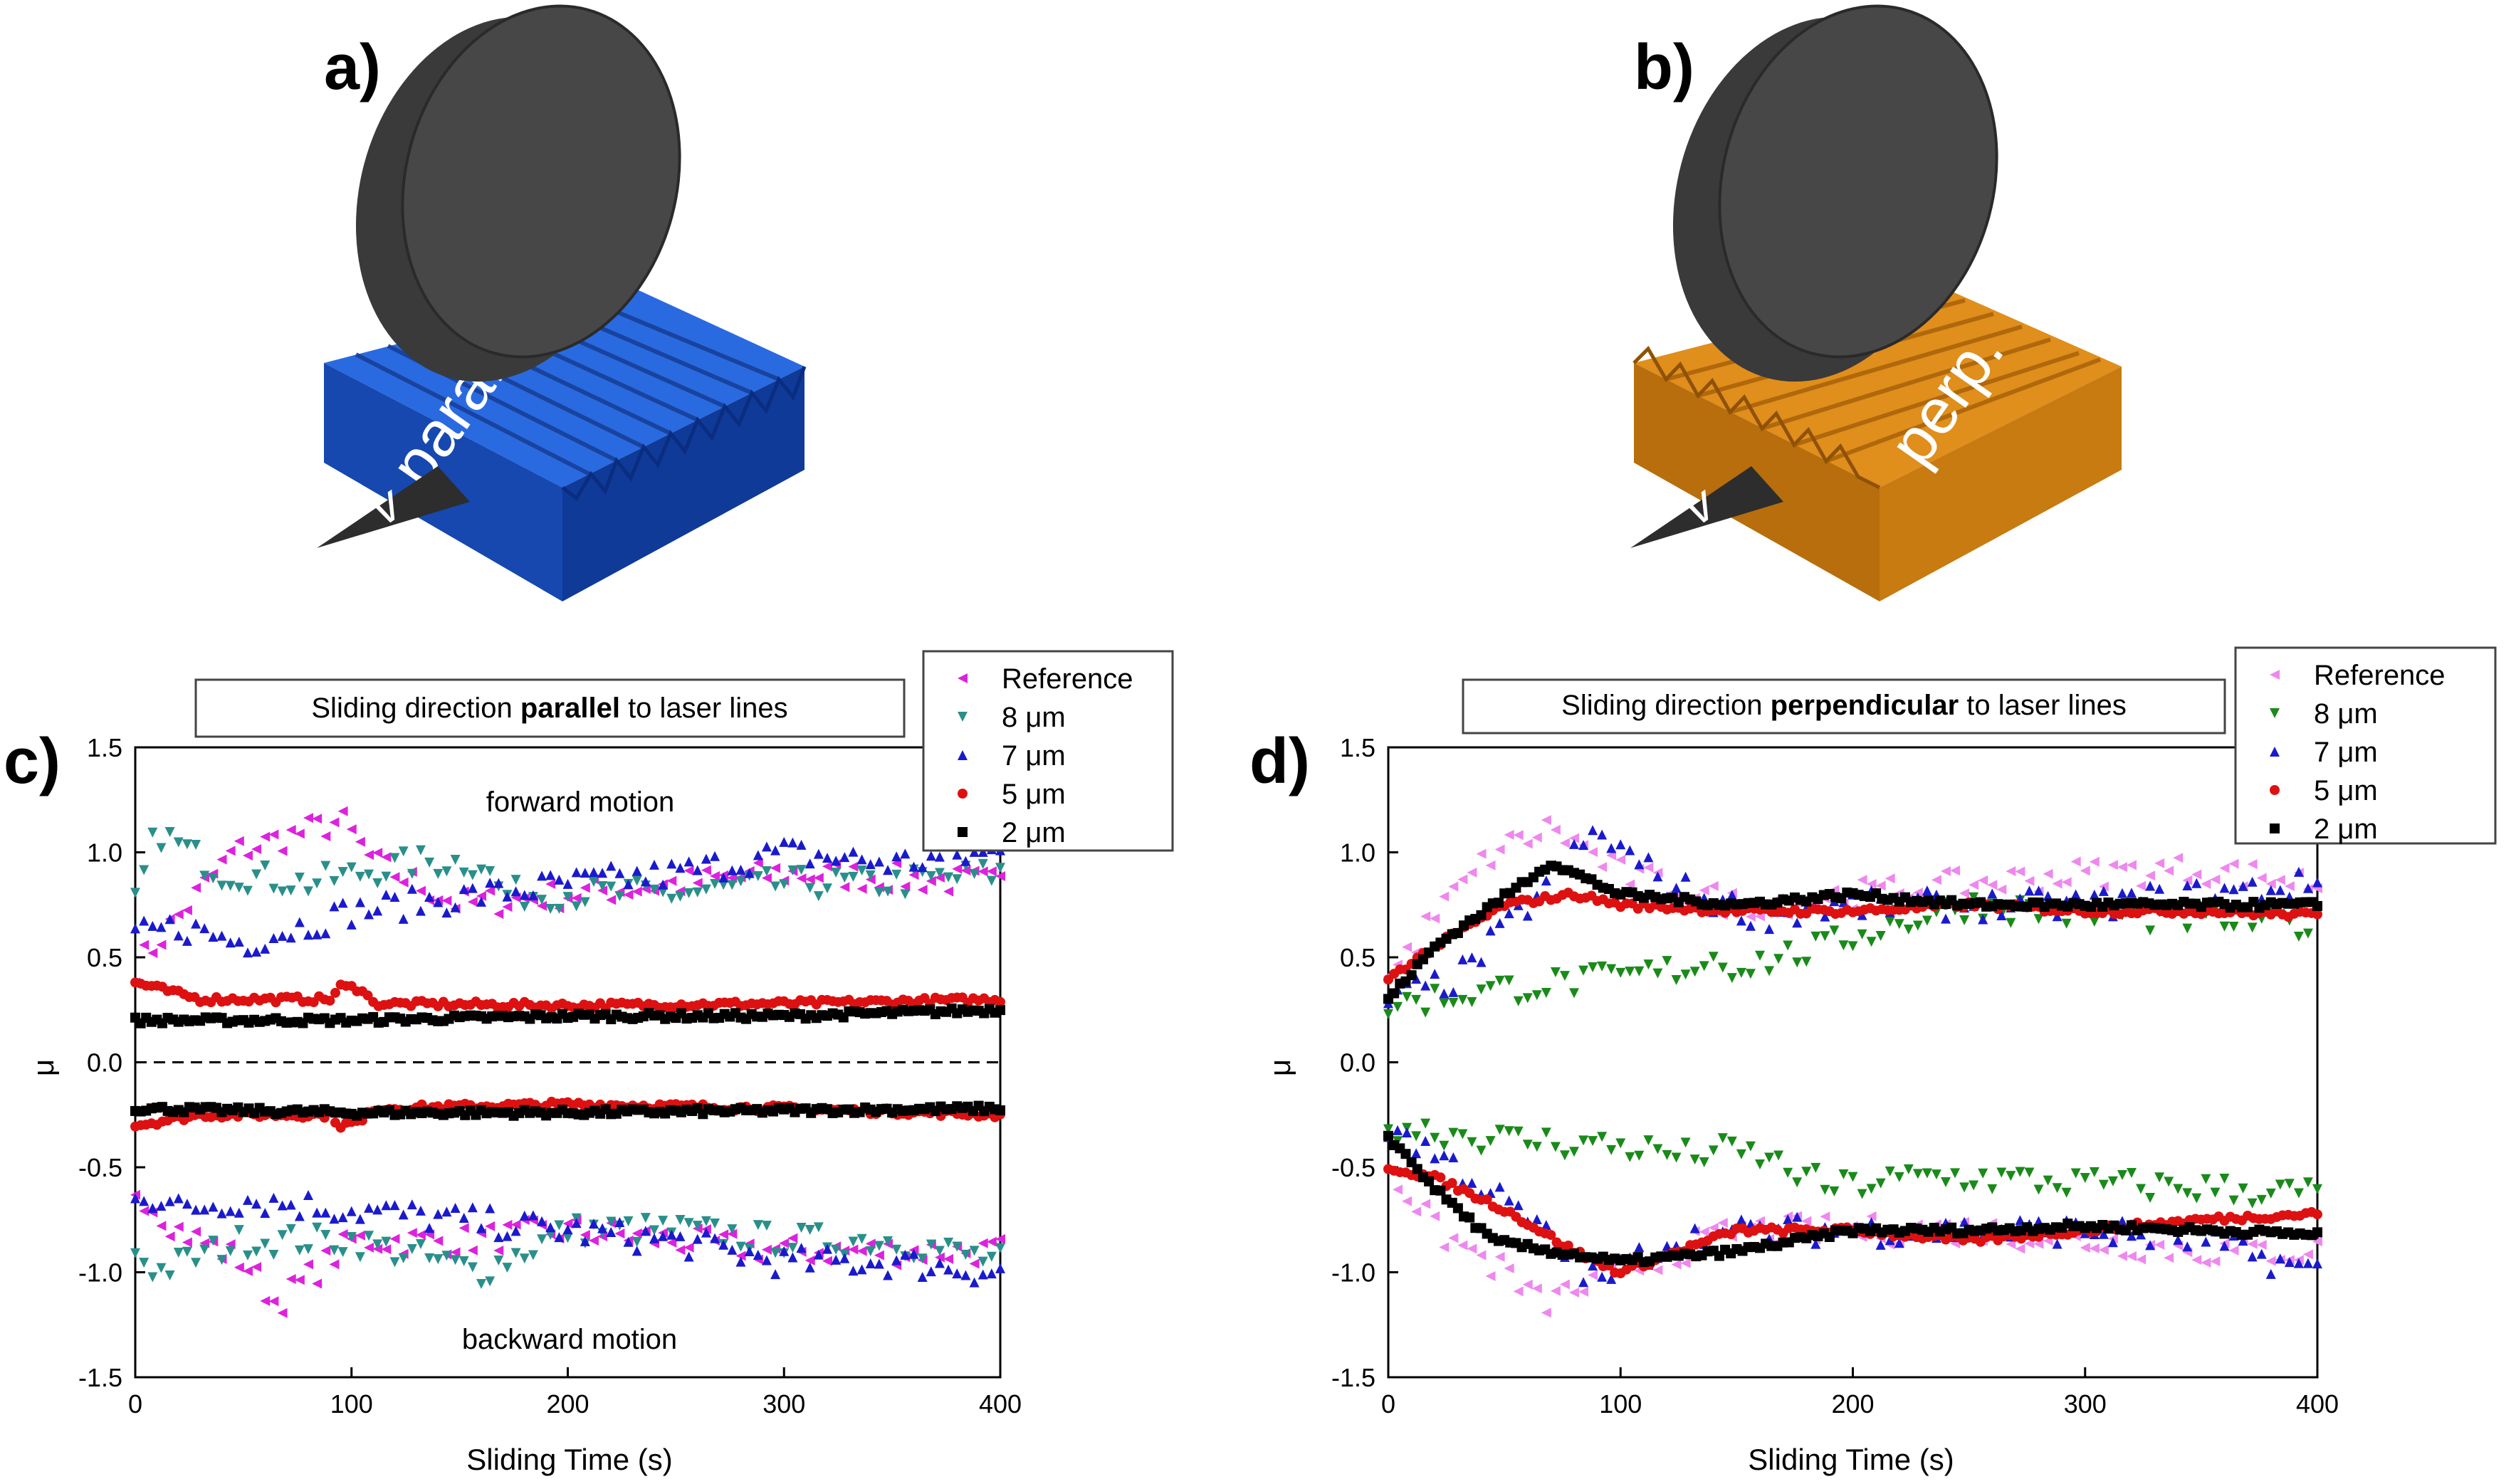 Image resolution: width=2516 pixels, height=1484 pixels. What do you see at coordinates (1048, 751) in the screenshot?
I see `chart-c-legend-box` at bounding box center [1048, 751].